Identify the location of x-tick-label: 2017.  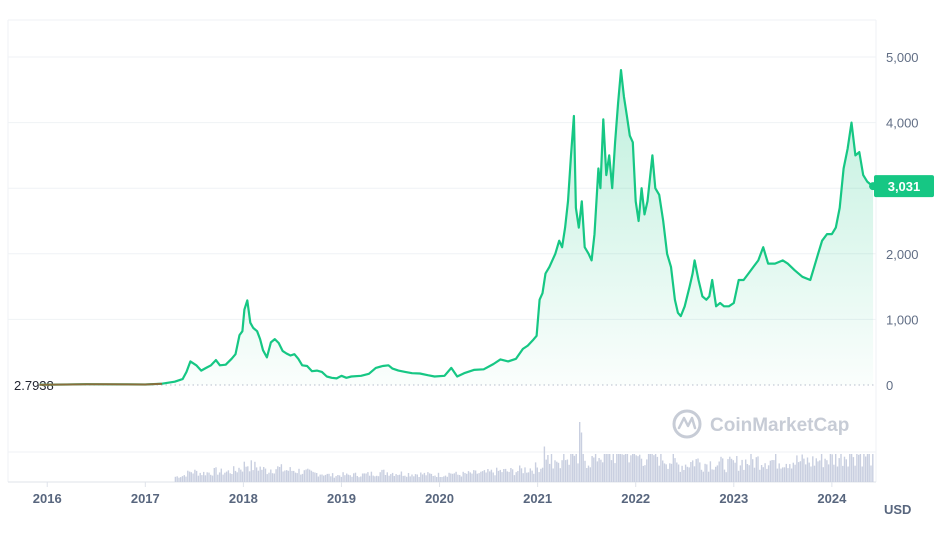
(145, 498).